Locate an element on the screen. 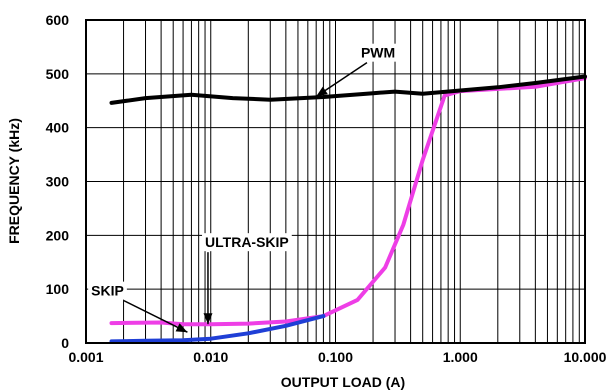 The height and width of the screenshot is (392, 614). y-tick-label: 0 is located at coordinates (65, 343).